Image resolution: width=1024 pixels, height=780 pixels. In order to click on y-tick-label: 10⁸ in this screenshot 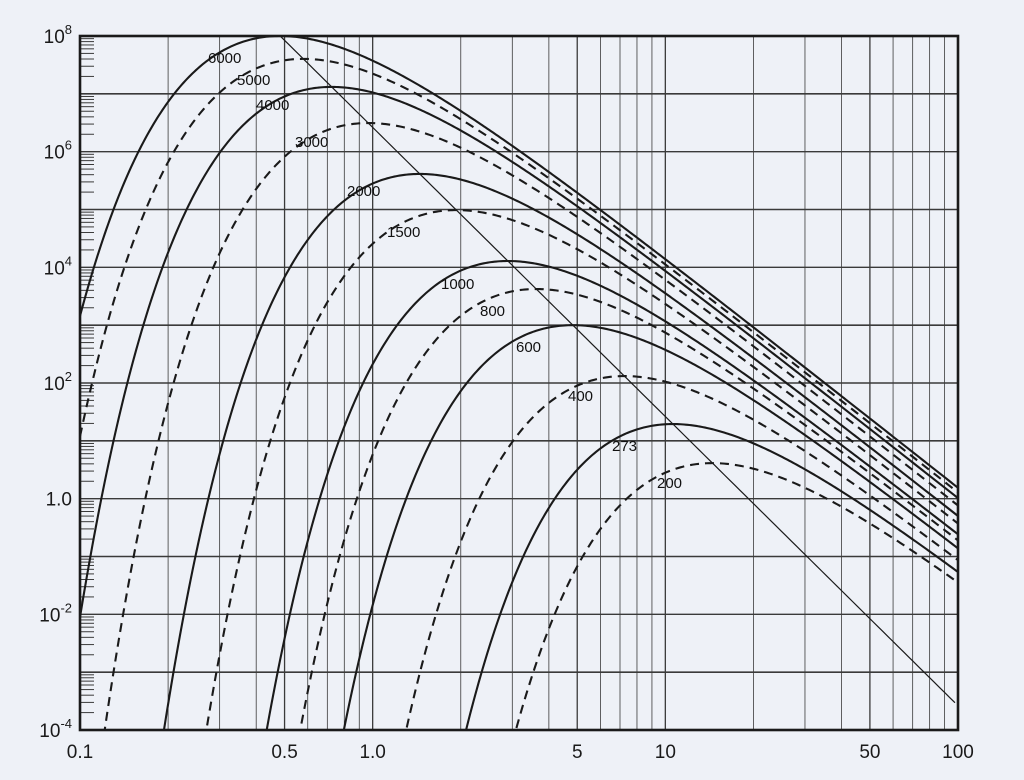, I will do `click(58, 35)`.